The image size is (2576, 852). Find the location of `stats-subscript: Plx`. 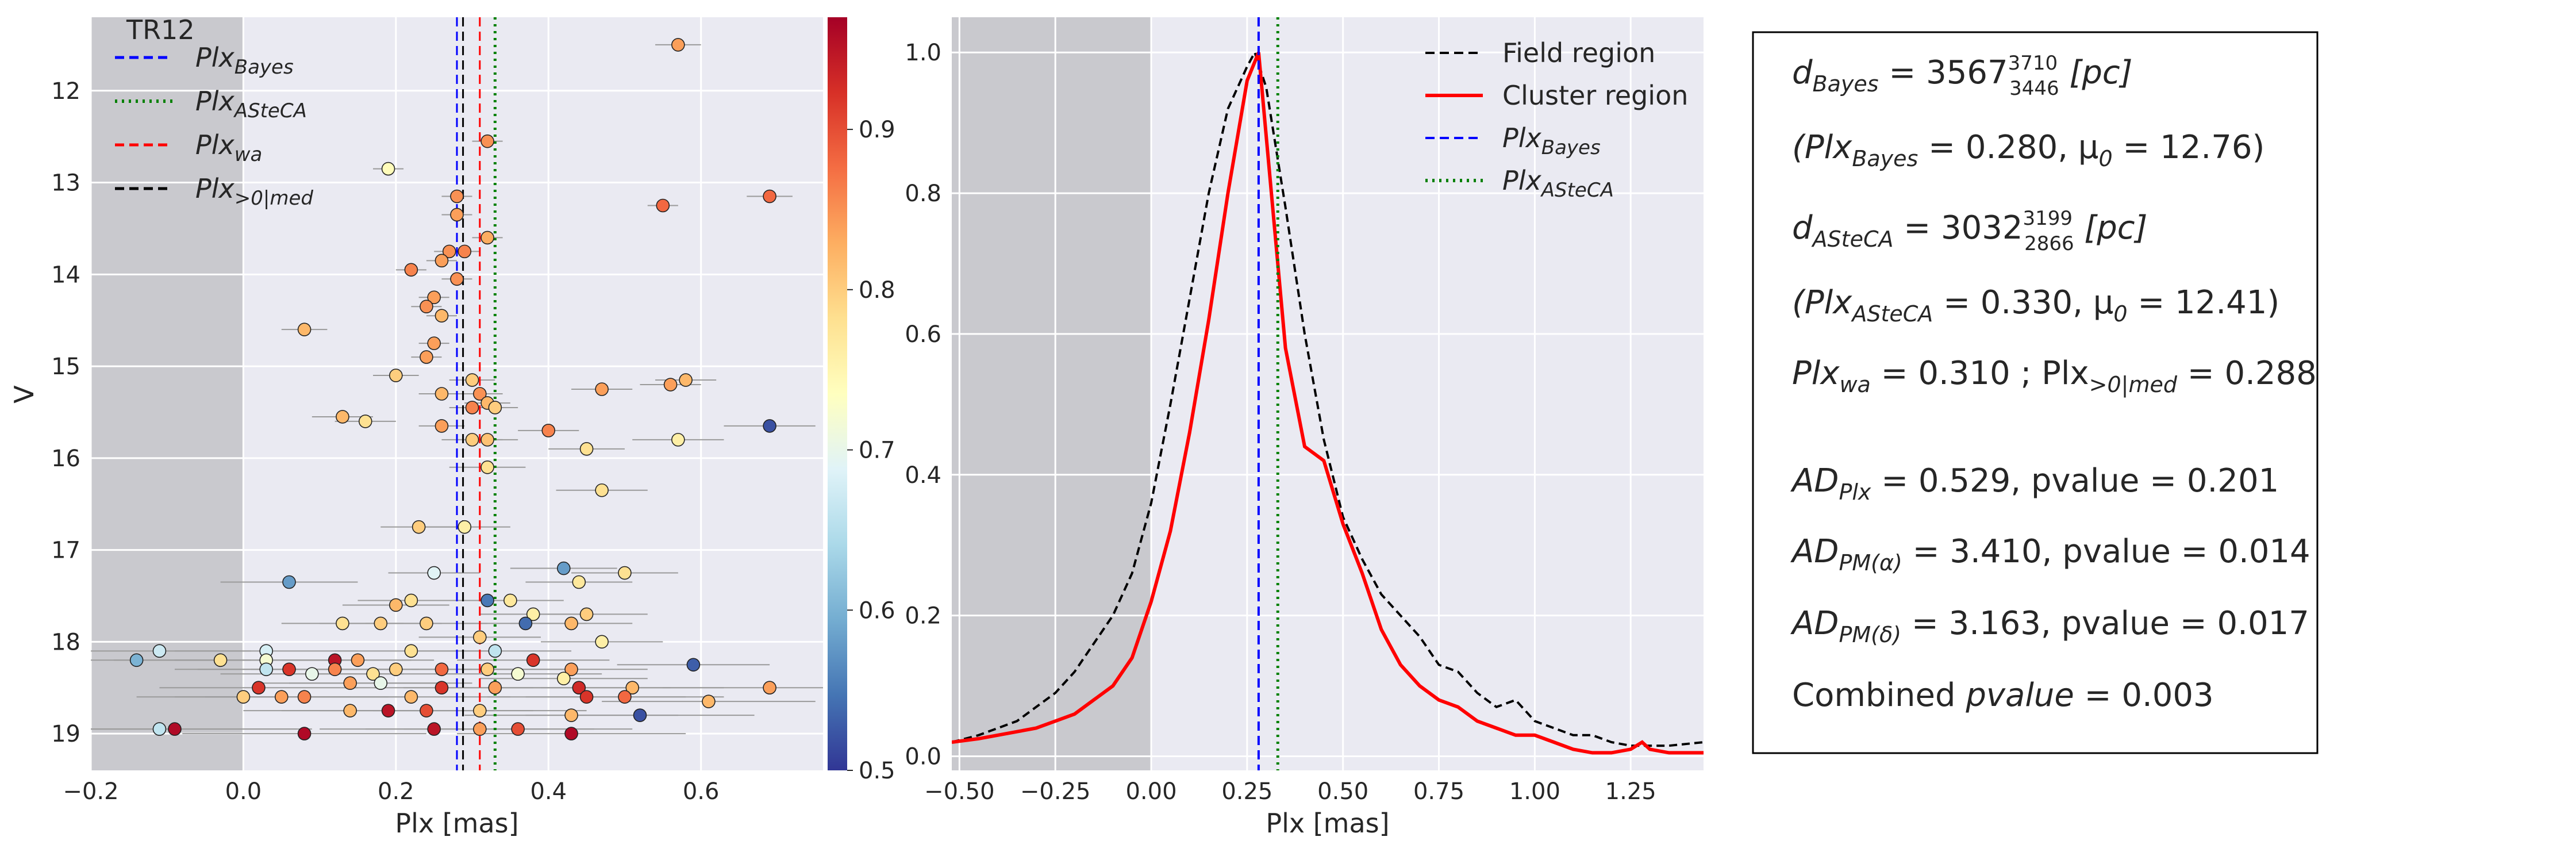

stats-subscript: Plx is located at coordinates (1855, 492).